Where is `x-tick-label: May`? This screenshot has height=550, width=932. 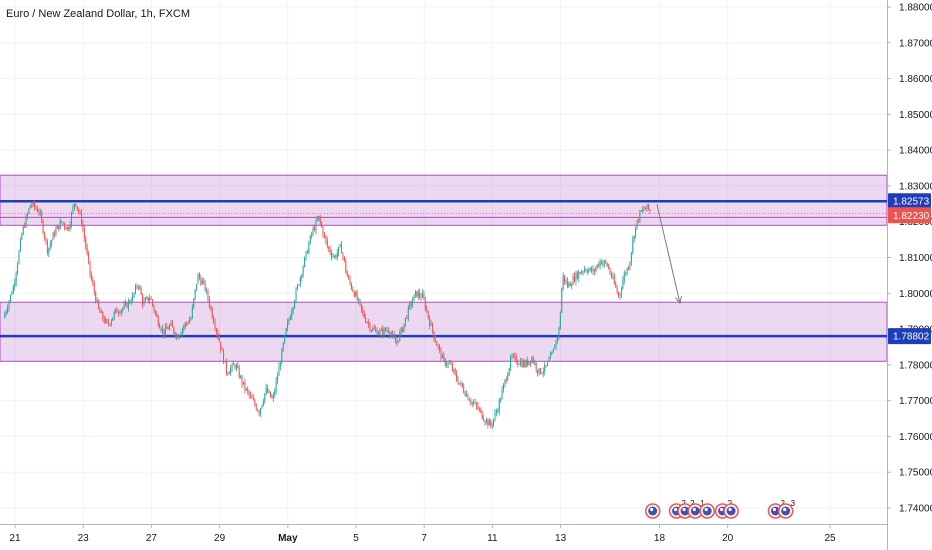 x-tick-label: May is located at coordinates (288, 538).